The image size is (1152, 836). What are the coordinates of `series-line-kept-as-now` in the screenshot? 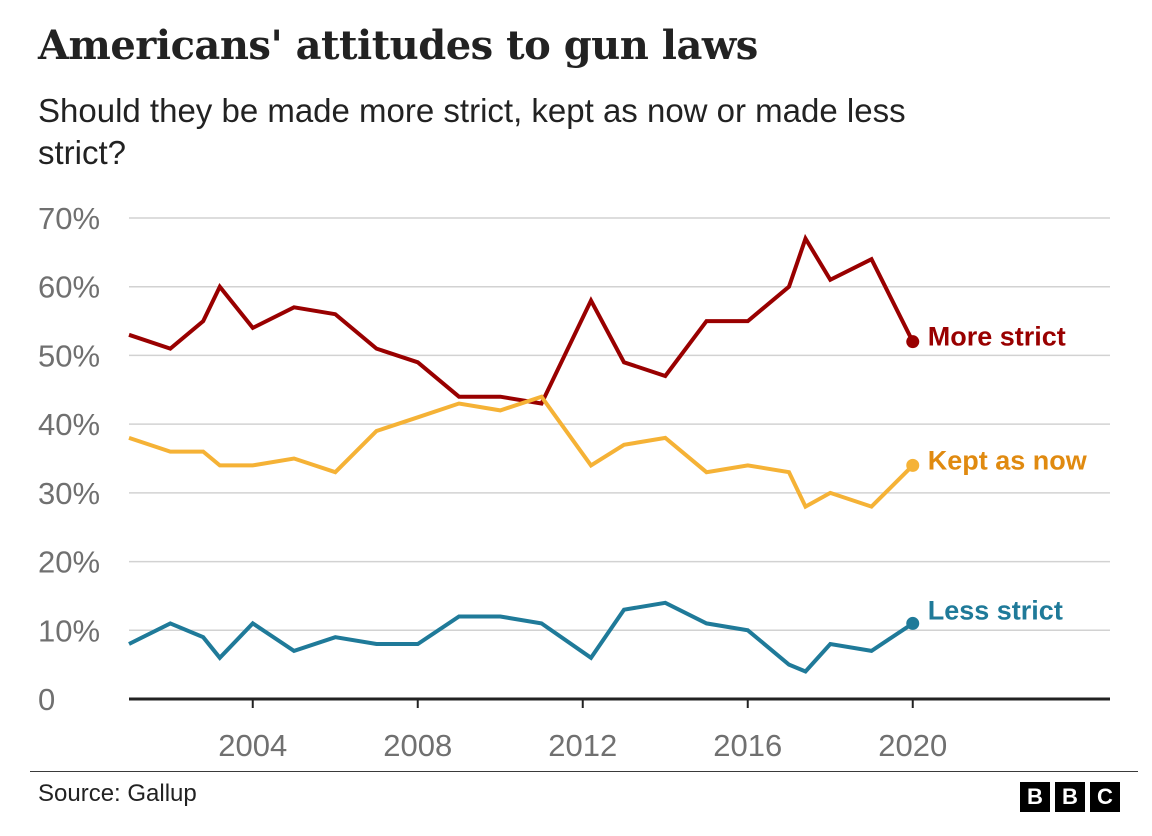 It's located at (521, 452).